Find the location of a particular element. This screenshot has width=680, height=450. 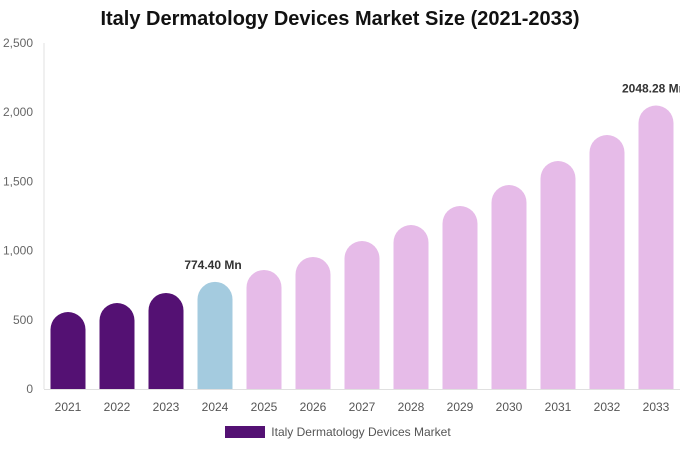

data-label-2033: 2048.28 Mn is located at coordinates (651, 89).